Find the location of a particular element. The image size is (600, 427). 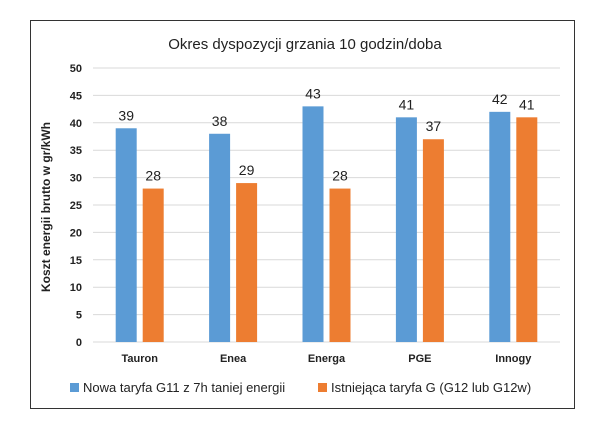

y-tick-label: 5 is located at coordinates (79, 316).